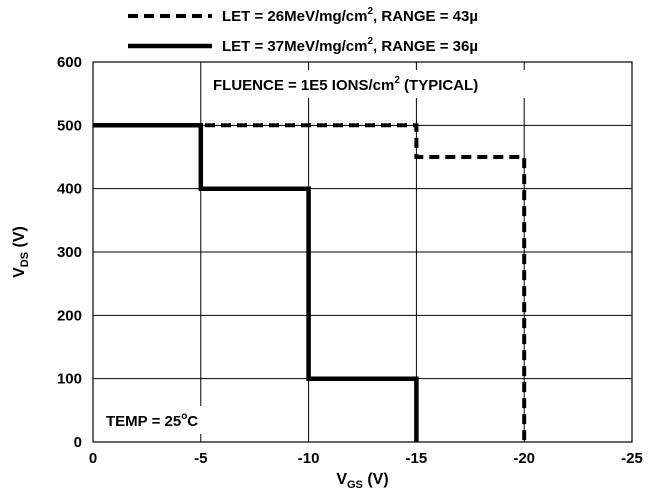  Describe the element at coordinates (370, 11) in the screenshot. I see `legend-label-series-1-sup: 2` at that location.